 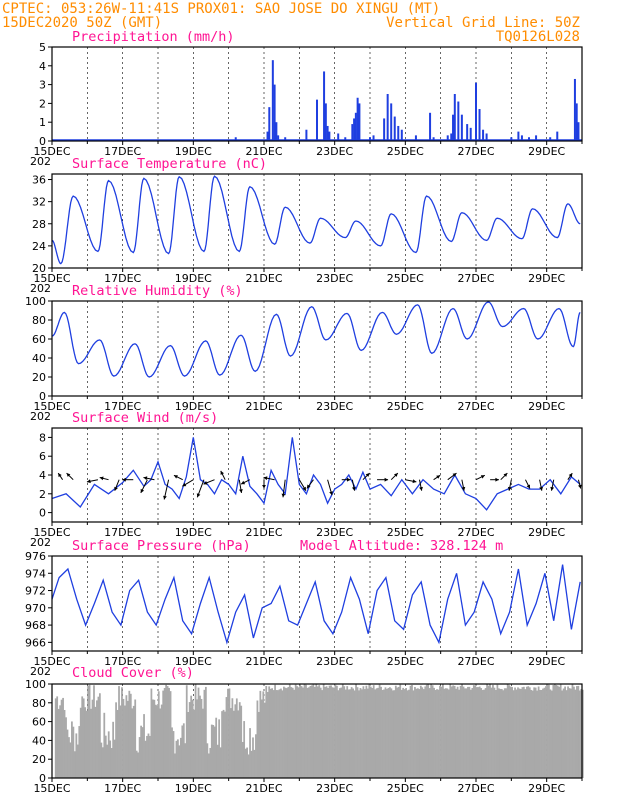 What do you see at coordinates (316, 604) in the screenshot?
I see `pressure-line` at bounding box center [316, 604].